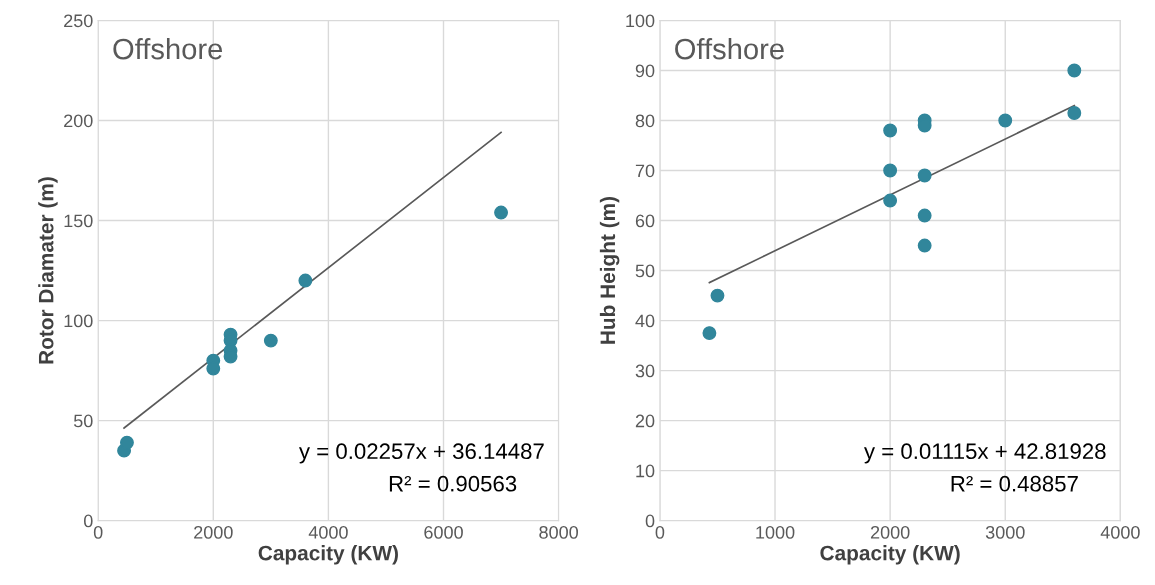 The height and width of the screenshot is (585, 1155). I want to click on y-tick-label: 10, so click(645, 471).